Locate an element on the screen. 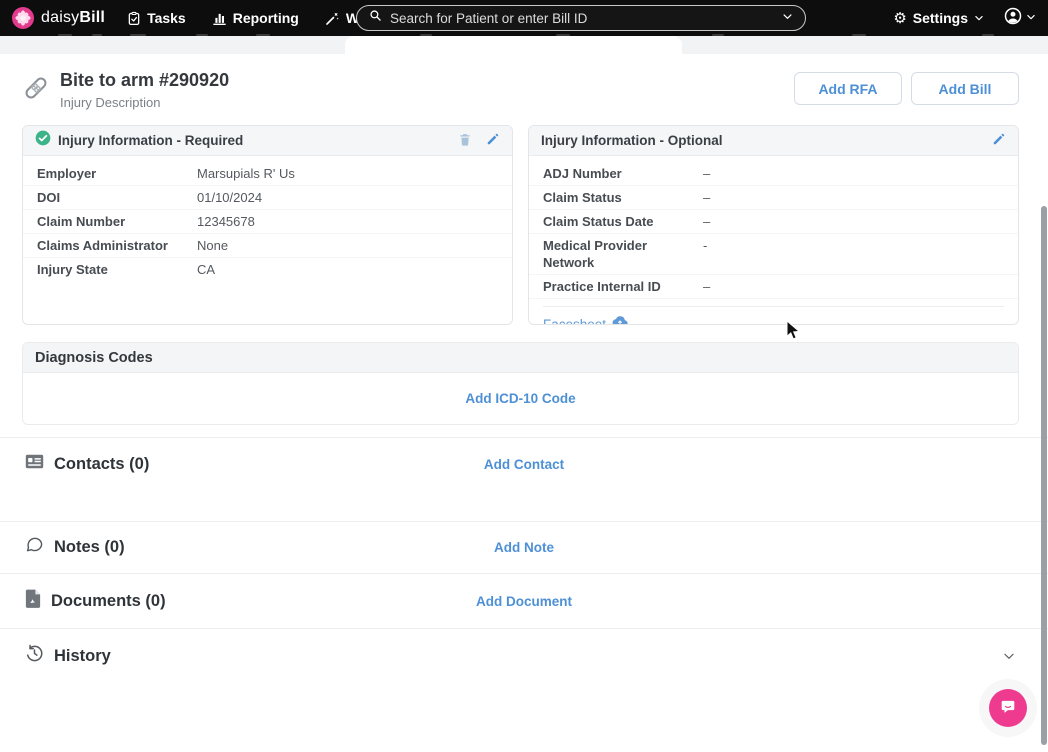 The height and width of the screenshot is (752, 1048). search-chevron-down-icon is located at coordinates (787, 18).